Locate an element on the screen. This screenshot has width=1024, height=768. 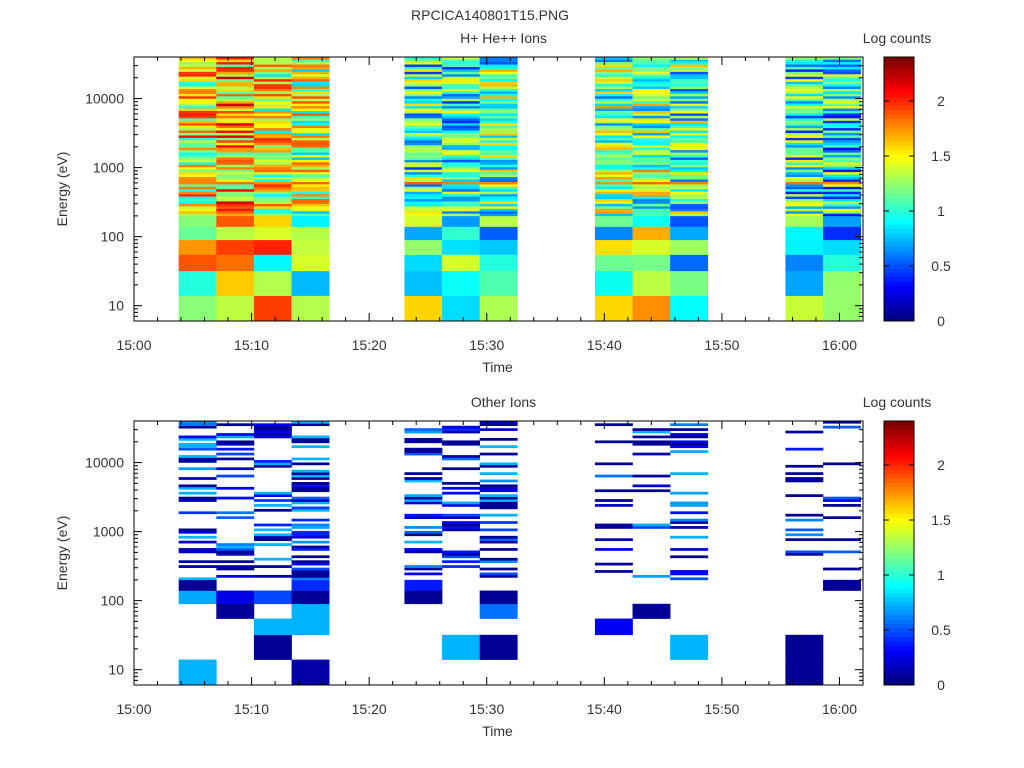
colorbar-tick-label: 1 is located at coordinates (941, 575).